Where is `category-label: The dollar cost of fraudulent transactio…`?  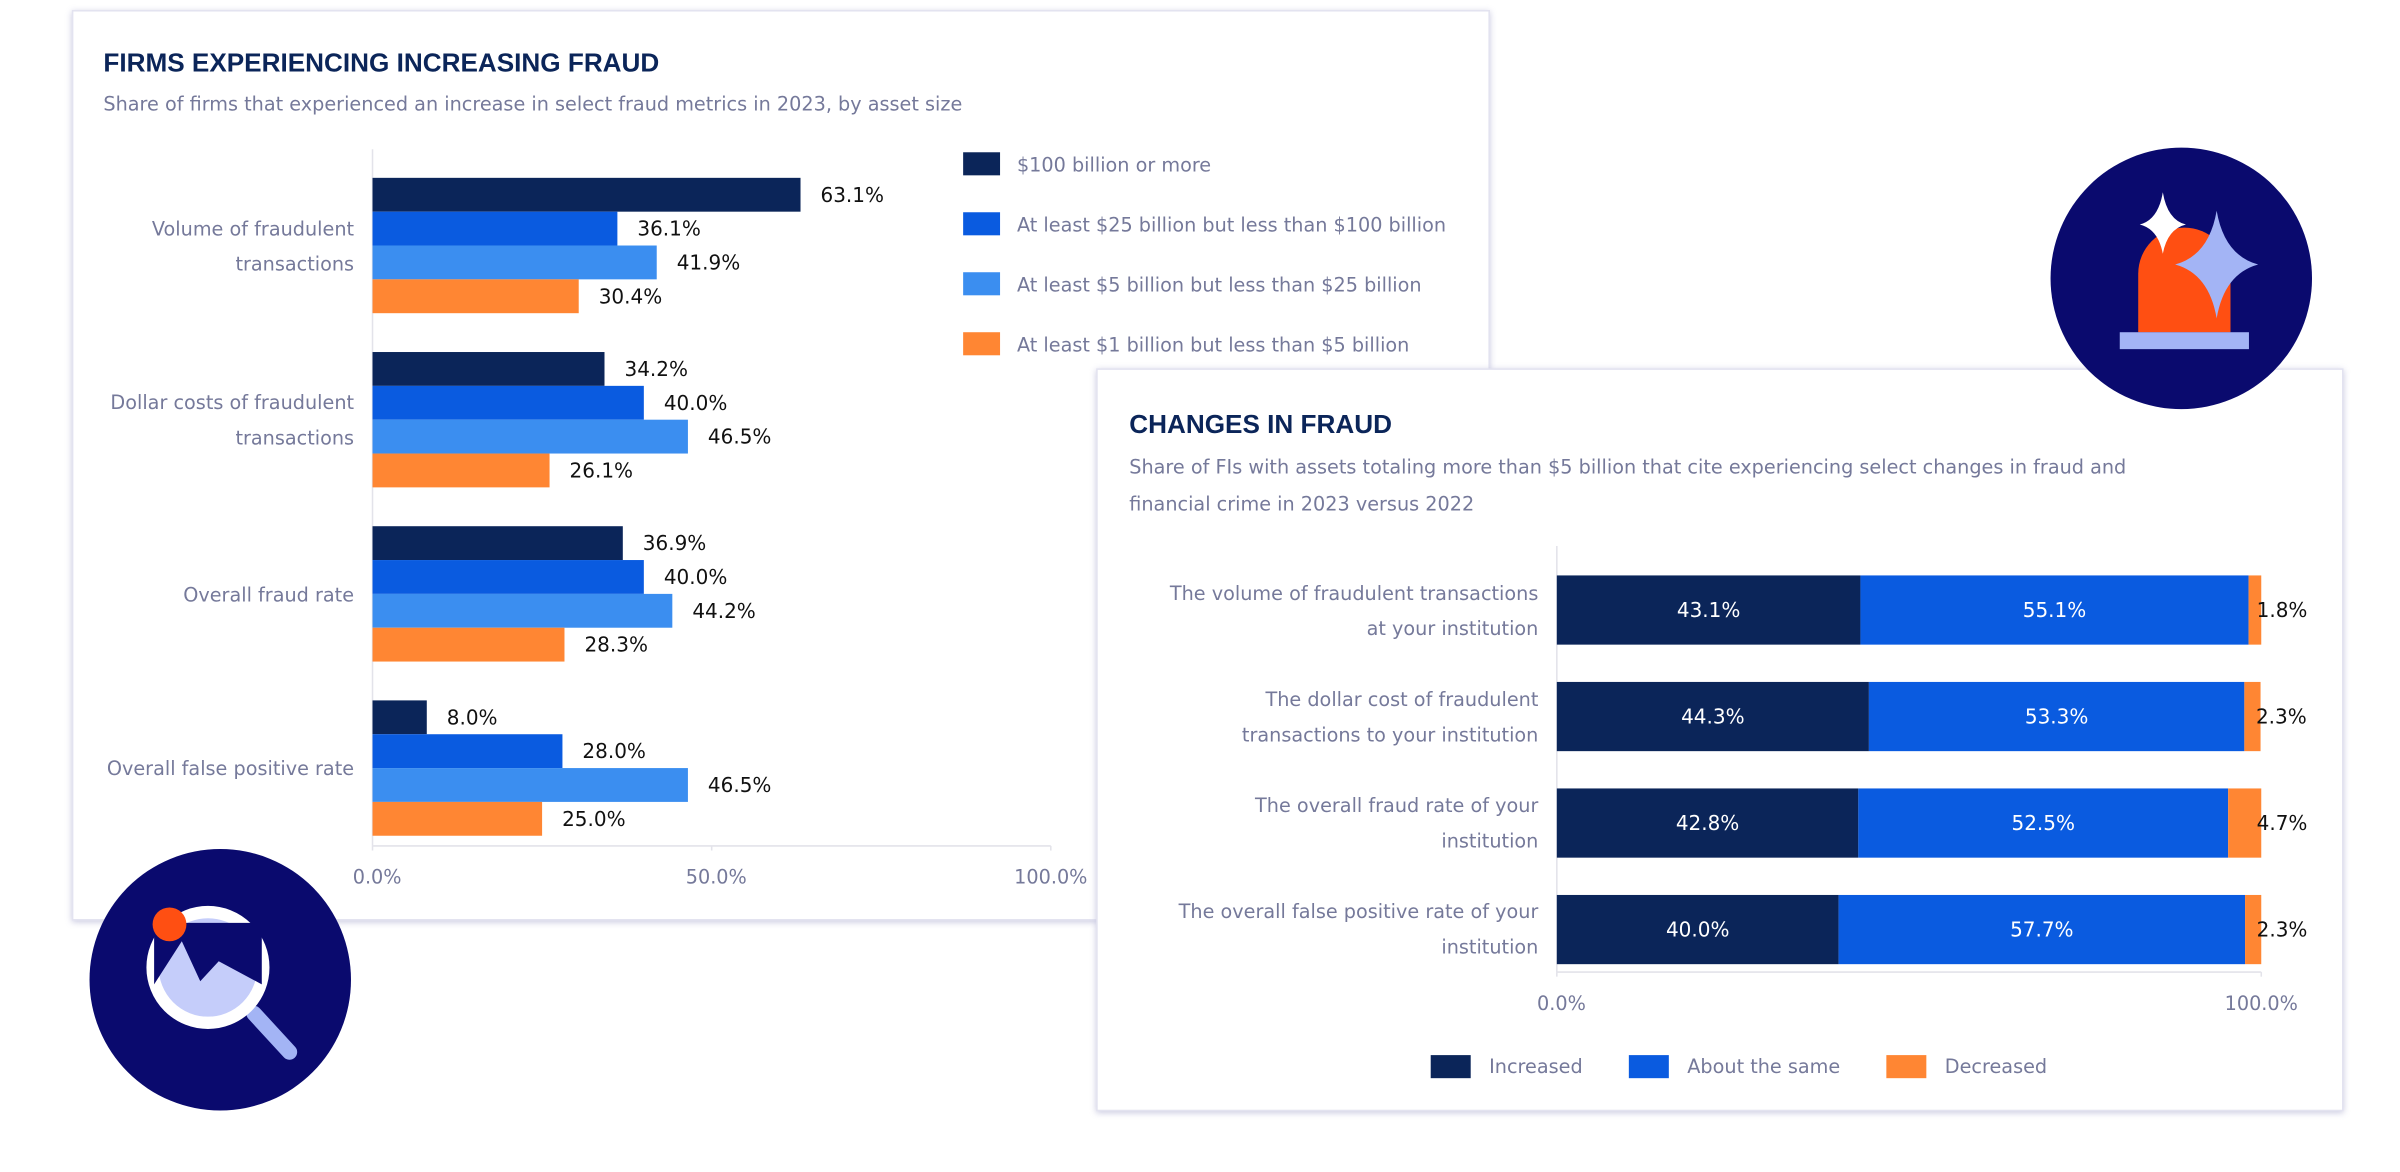
category-label: The dollar cost of fraudulent transactio… is located at coordinates (1390, 716).